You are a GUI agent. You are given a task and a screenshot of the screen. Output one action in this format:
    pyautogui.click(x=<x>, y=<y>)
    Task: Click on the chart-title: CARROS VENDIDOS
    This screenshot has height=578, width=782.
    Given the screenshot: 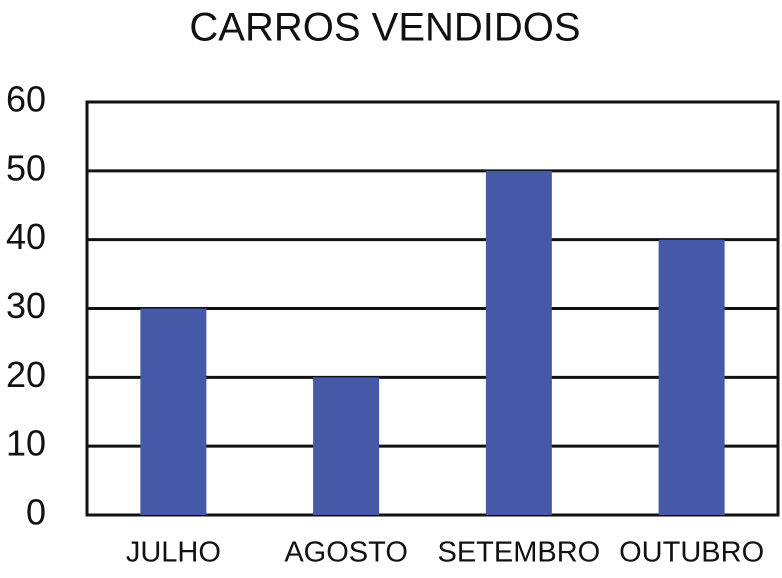 What is the action you would take?
    pyautogui.click(x=384, y=28)
    